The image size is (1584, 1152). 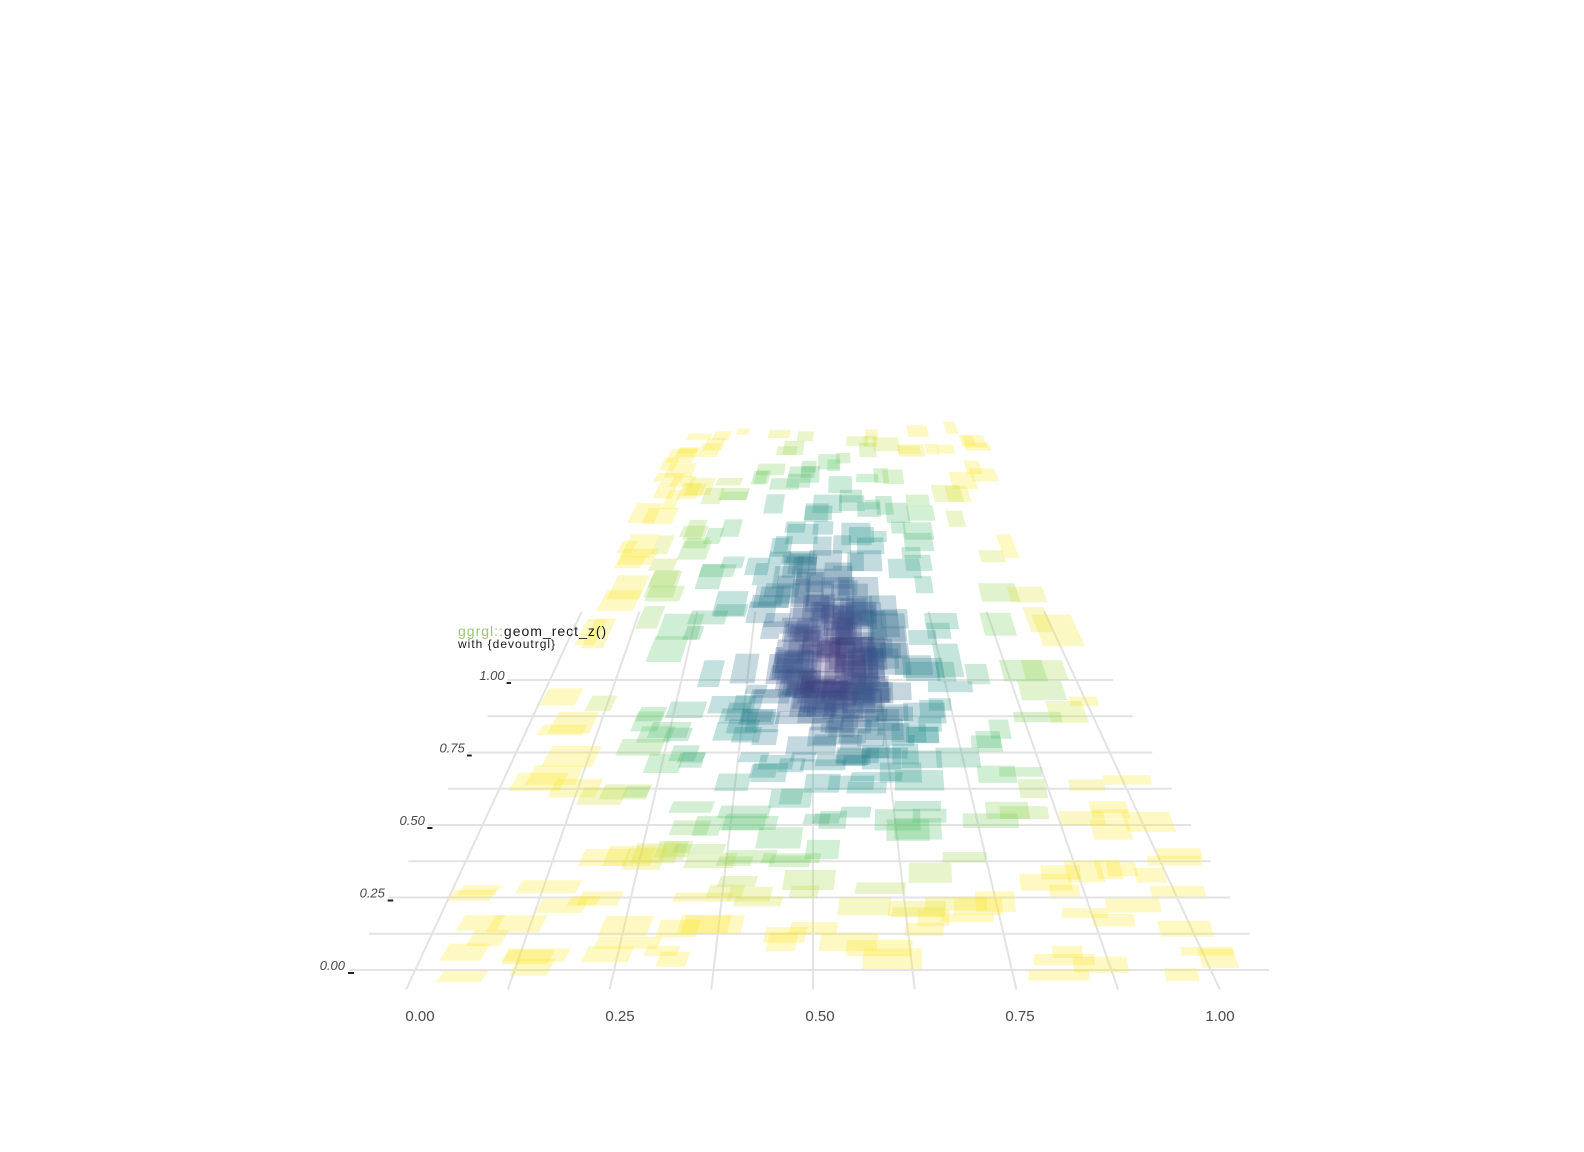 I want to click on plot-title: ggrgl::geom_rect_z(), so click(x=532, y=631).